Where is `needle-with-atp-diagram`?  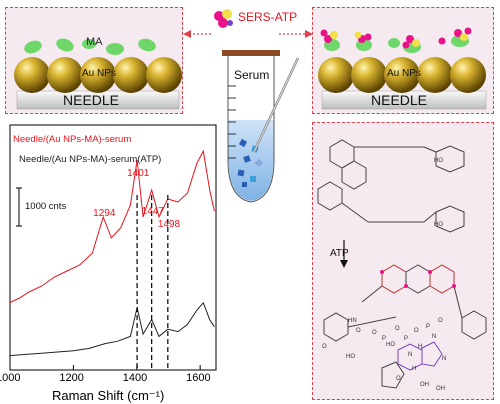
needle-with-atp-diagram is located at coordinates (402, 68).